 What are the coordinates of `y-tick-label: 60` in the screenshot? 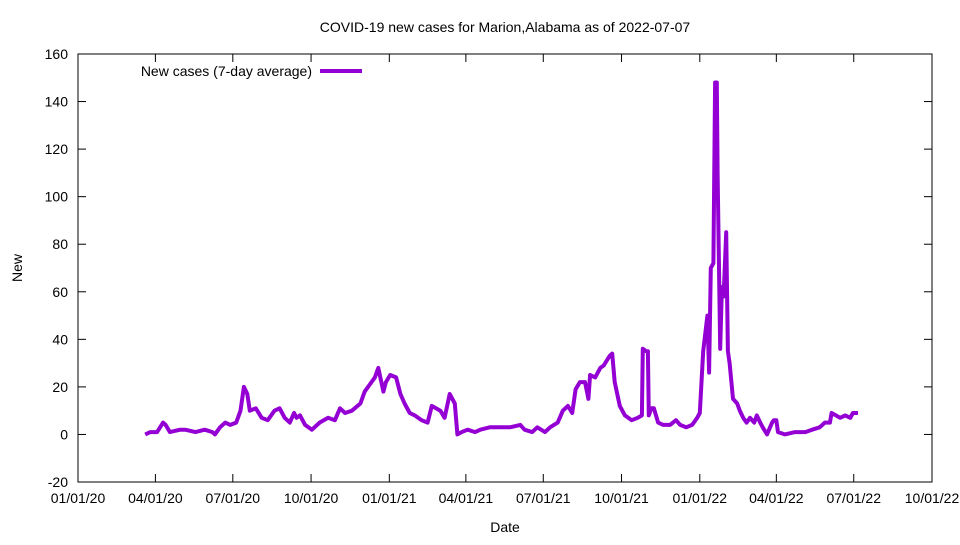 It's located at (60, 292).